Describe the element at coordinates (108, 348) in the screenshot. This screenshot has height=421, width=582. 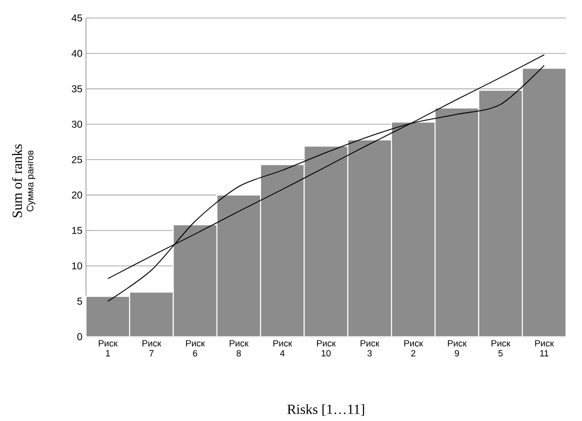
I see `x-tick-label: Риск 1` at that location.